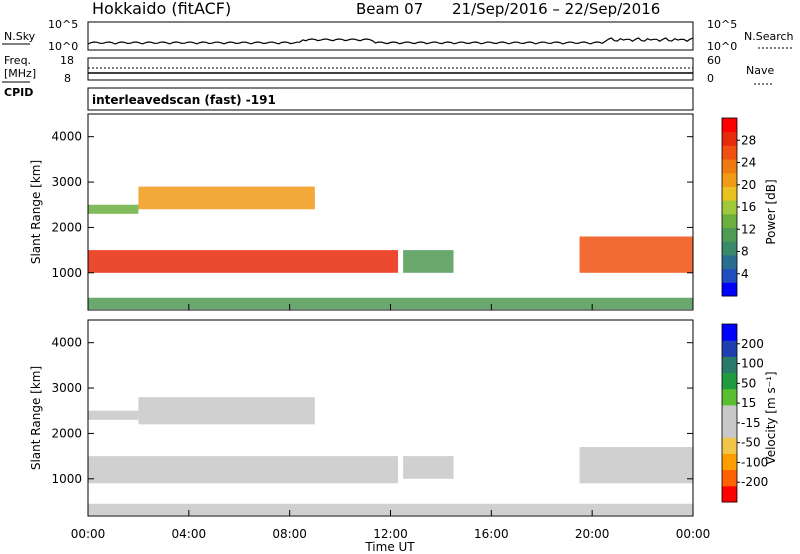 The width and height of the screenshot is (800, 554). What do you see at coordinates (390, 534) in the screenshot?
I see `x-tick-label: 12:00` at bounding box center [390, 534].